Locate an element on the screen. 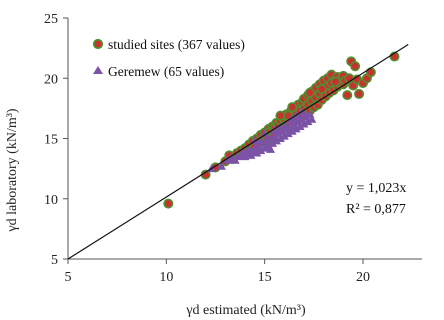  y-tick-label: 5 is located at coordinates (54, 260).